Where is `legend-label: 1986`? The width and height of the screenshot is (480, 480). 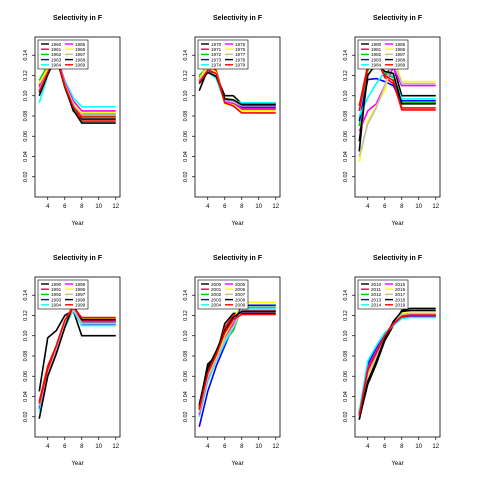 legend-label: 1986 is located at coordinates (400, 49).